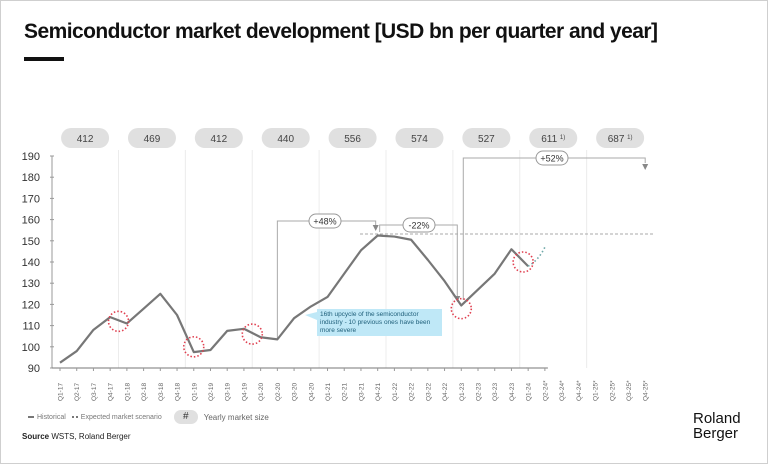 The width and height of the screenshot is (768, 464). I want to click on x-tick-label: Q1-18, so click(127, 392).